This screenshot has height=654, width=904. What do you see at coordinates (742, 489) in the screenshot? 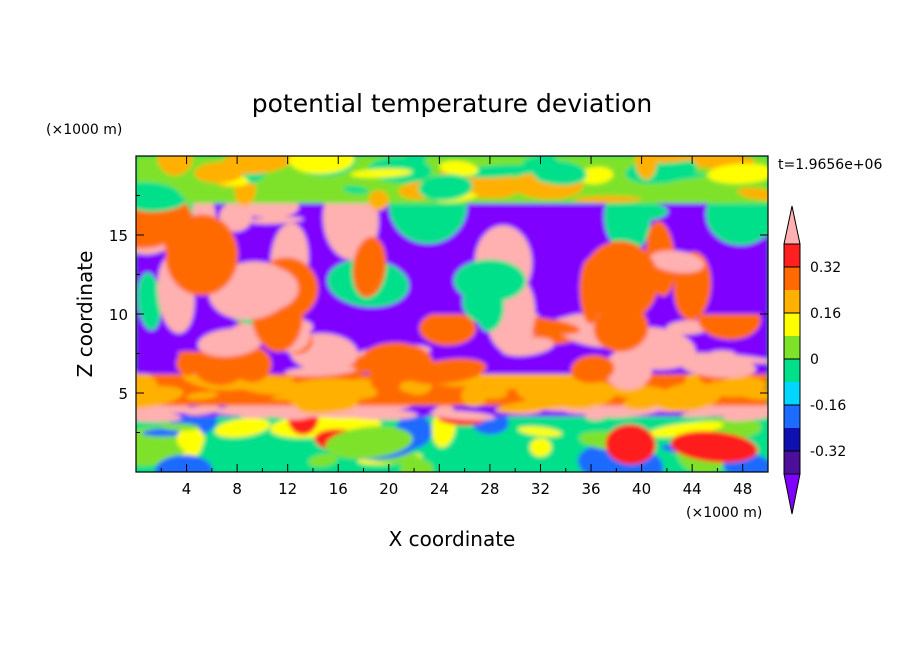
I see `x-tick-label: 48` at bounding box center [742, 489].